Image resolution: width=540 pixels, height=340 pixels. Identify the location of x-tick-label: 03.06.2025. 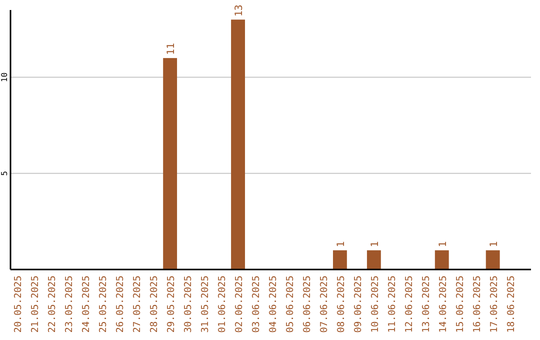
(256, 304).